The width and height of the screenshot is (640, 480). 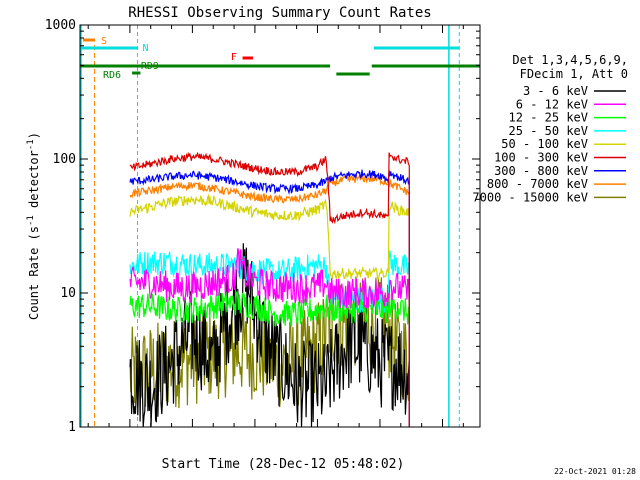 What do you see at coordinates (104, 41) in the screenshot?
I see `annotation-s: S` at bounding box center [104, 41].